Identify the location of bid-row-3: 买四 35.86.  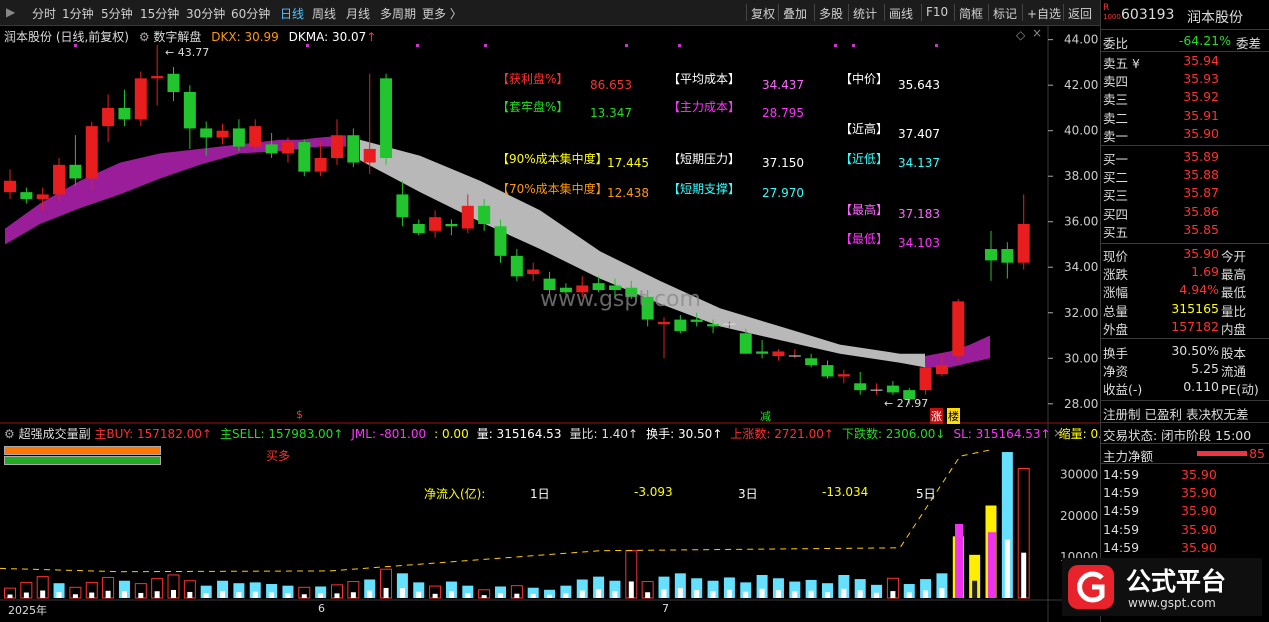
(1161, 212).